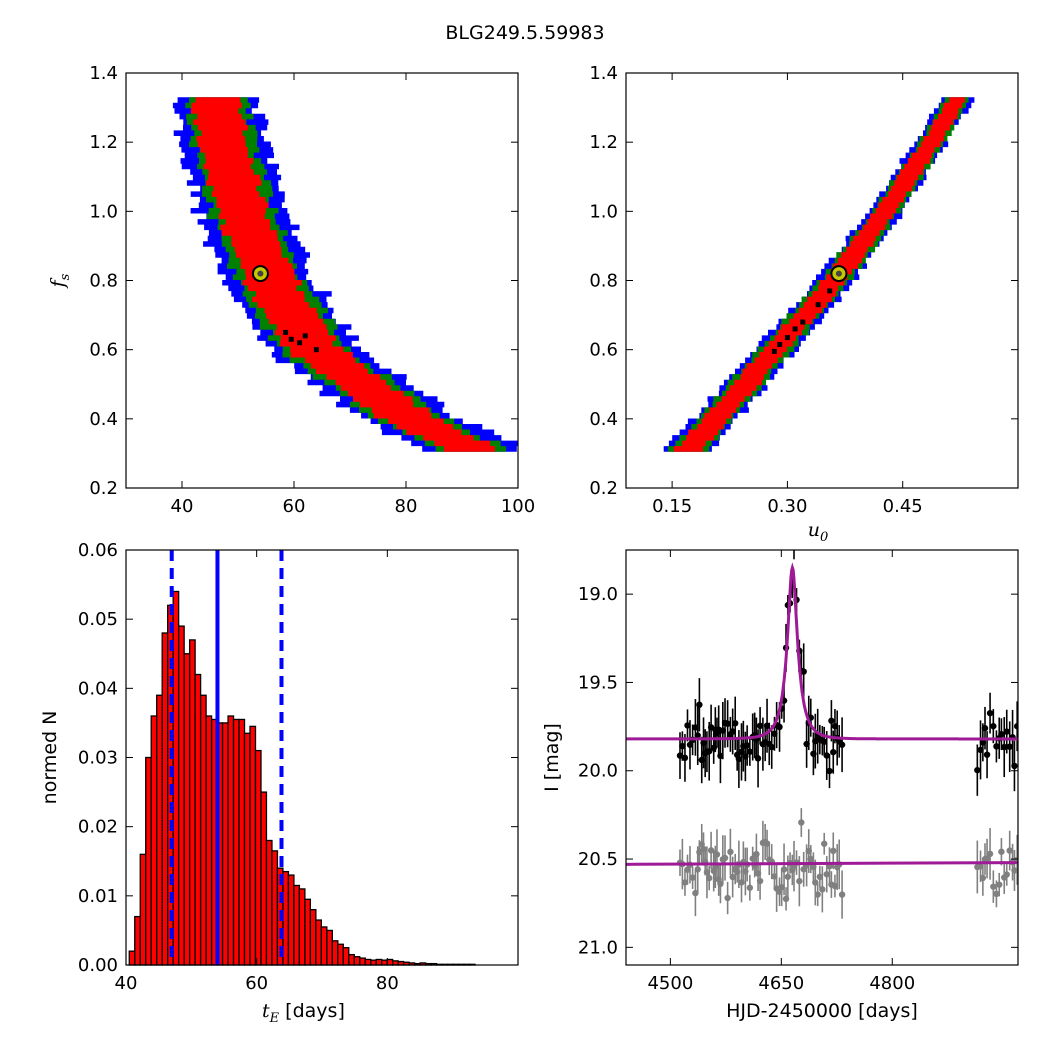 The height and width of the screenshot is (1050, 1050). I want to click on x-tick-label: 100, so click(518, 506).